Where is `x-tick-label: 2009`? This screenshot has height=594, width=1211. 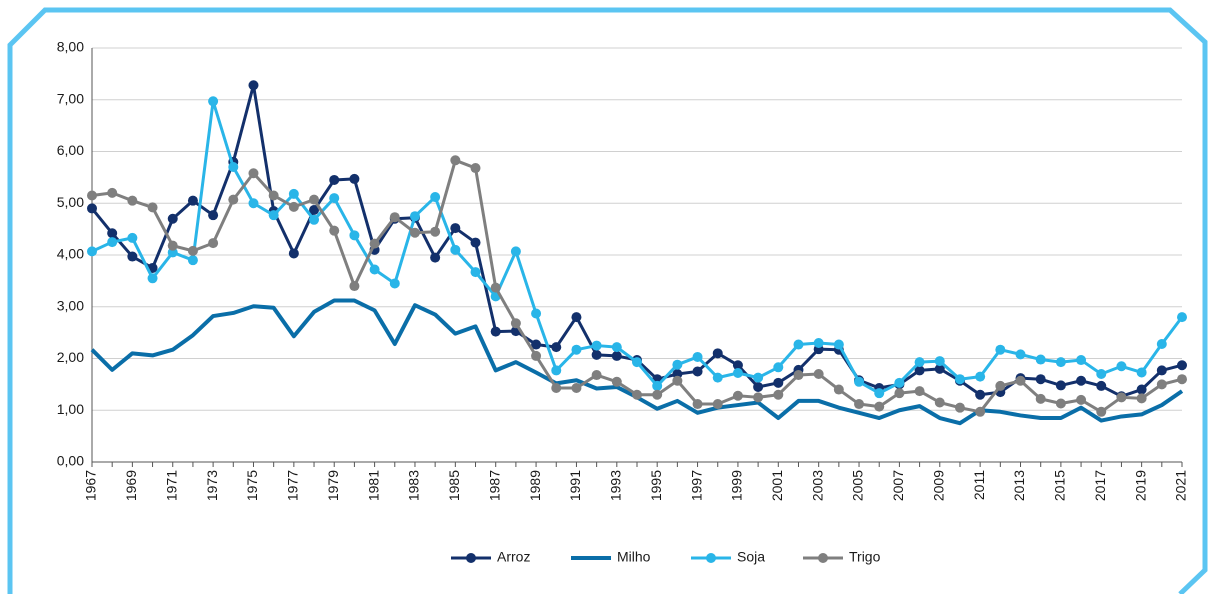 x-tick-label: 2009 is located at coordinates (938, 485).